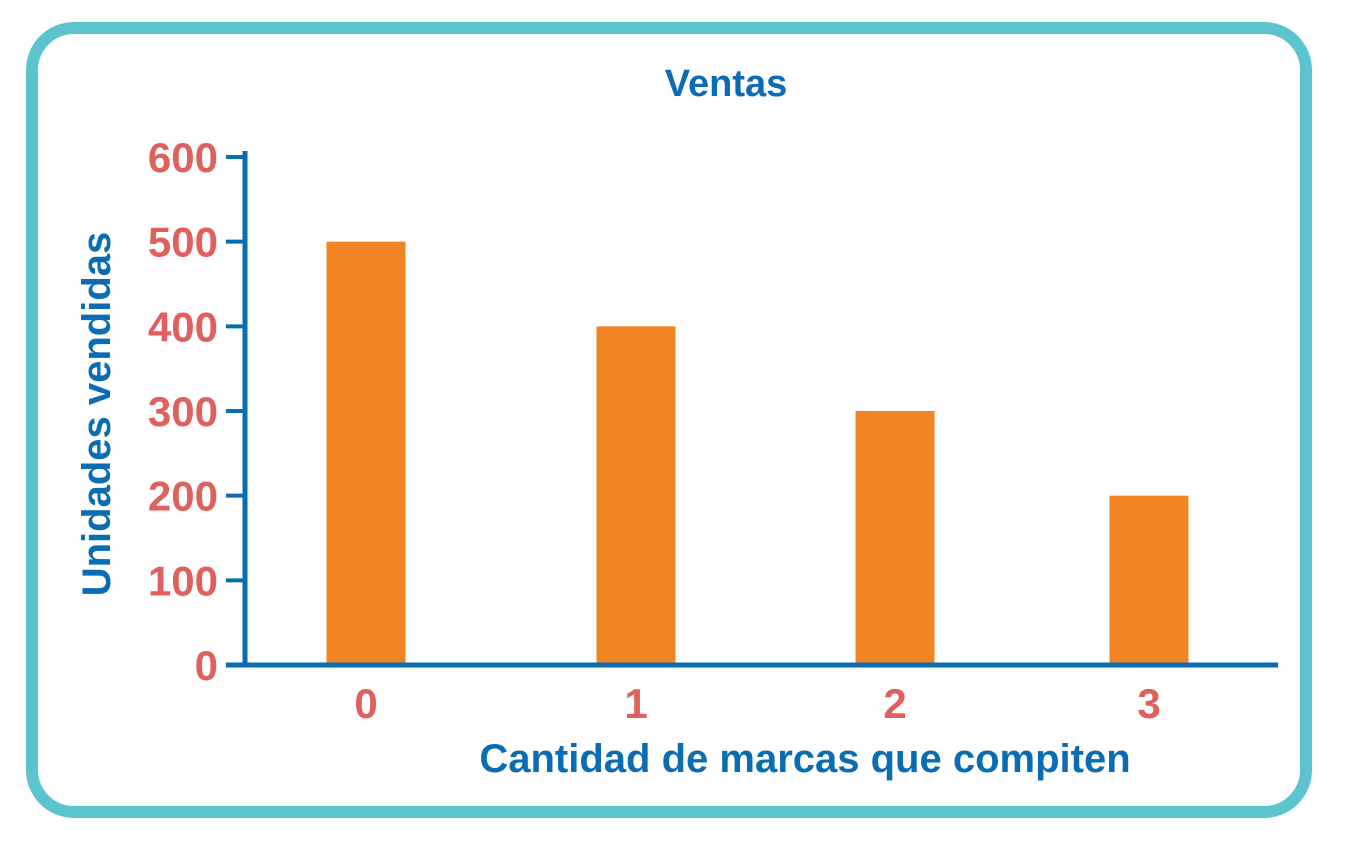 This screenshot has width=1350, height=846. What do you see at coordinates (183, 242) in the screenshot?
I see `y-tick-label: 500` at bounding box center [183, 242].